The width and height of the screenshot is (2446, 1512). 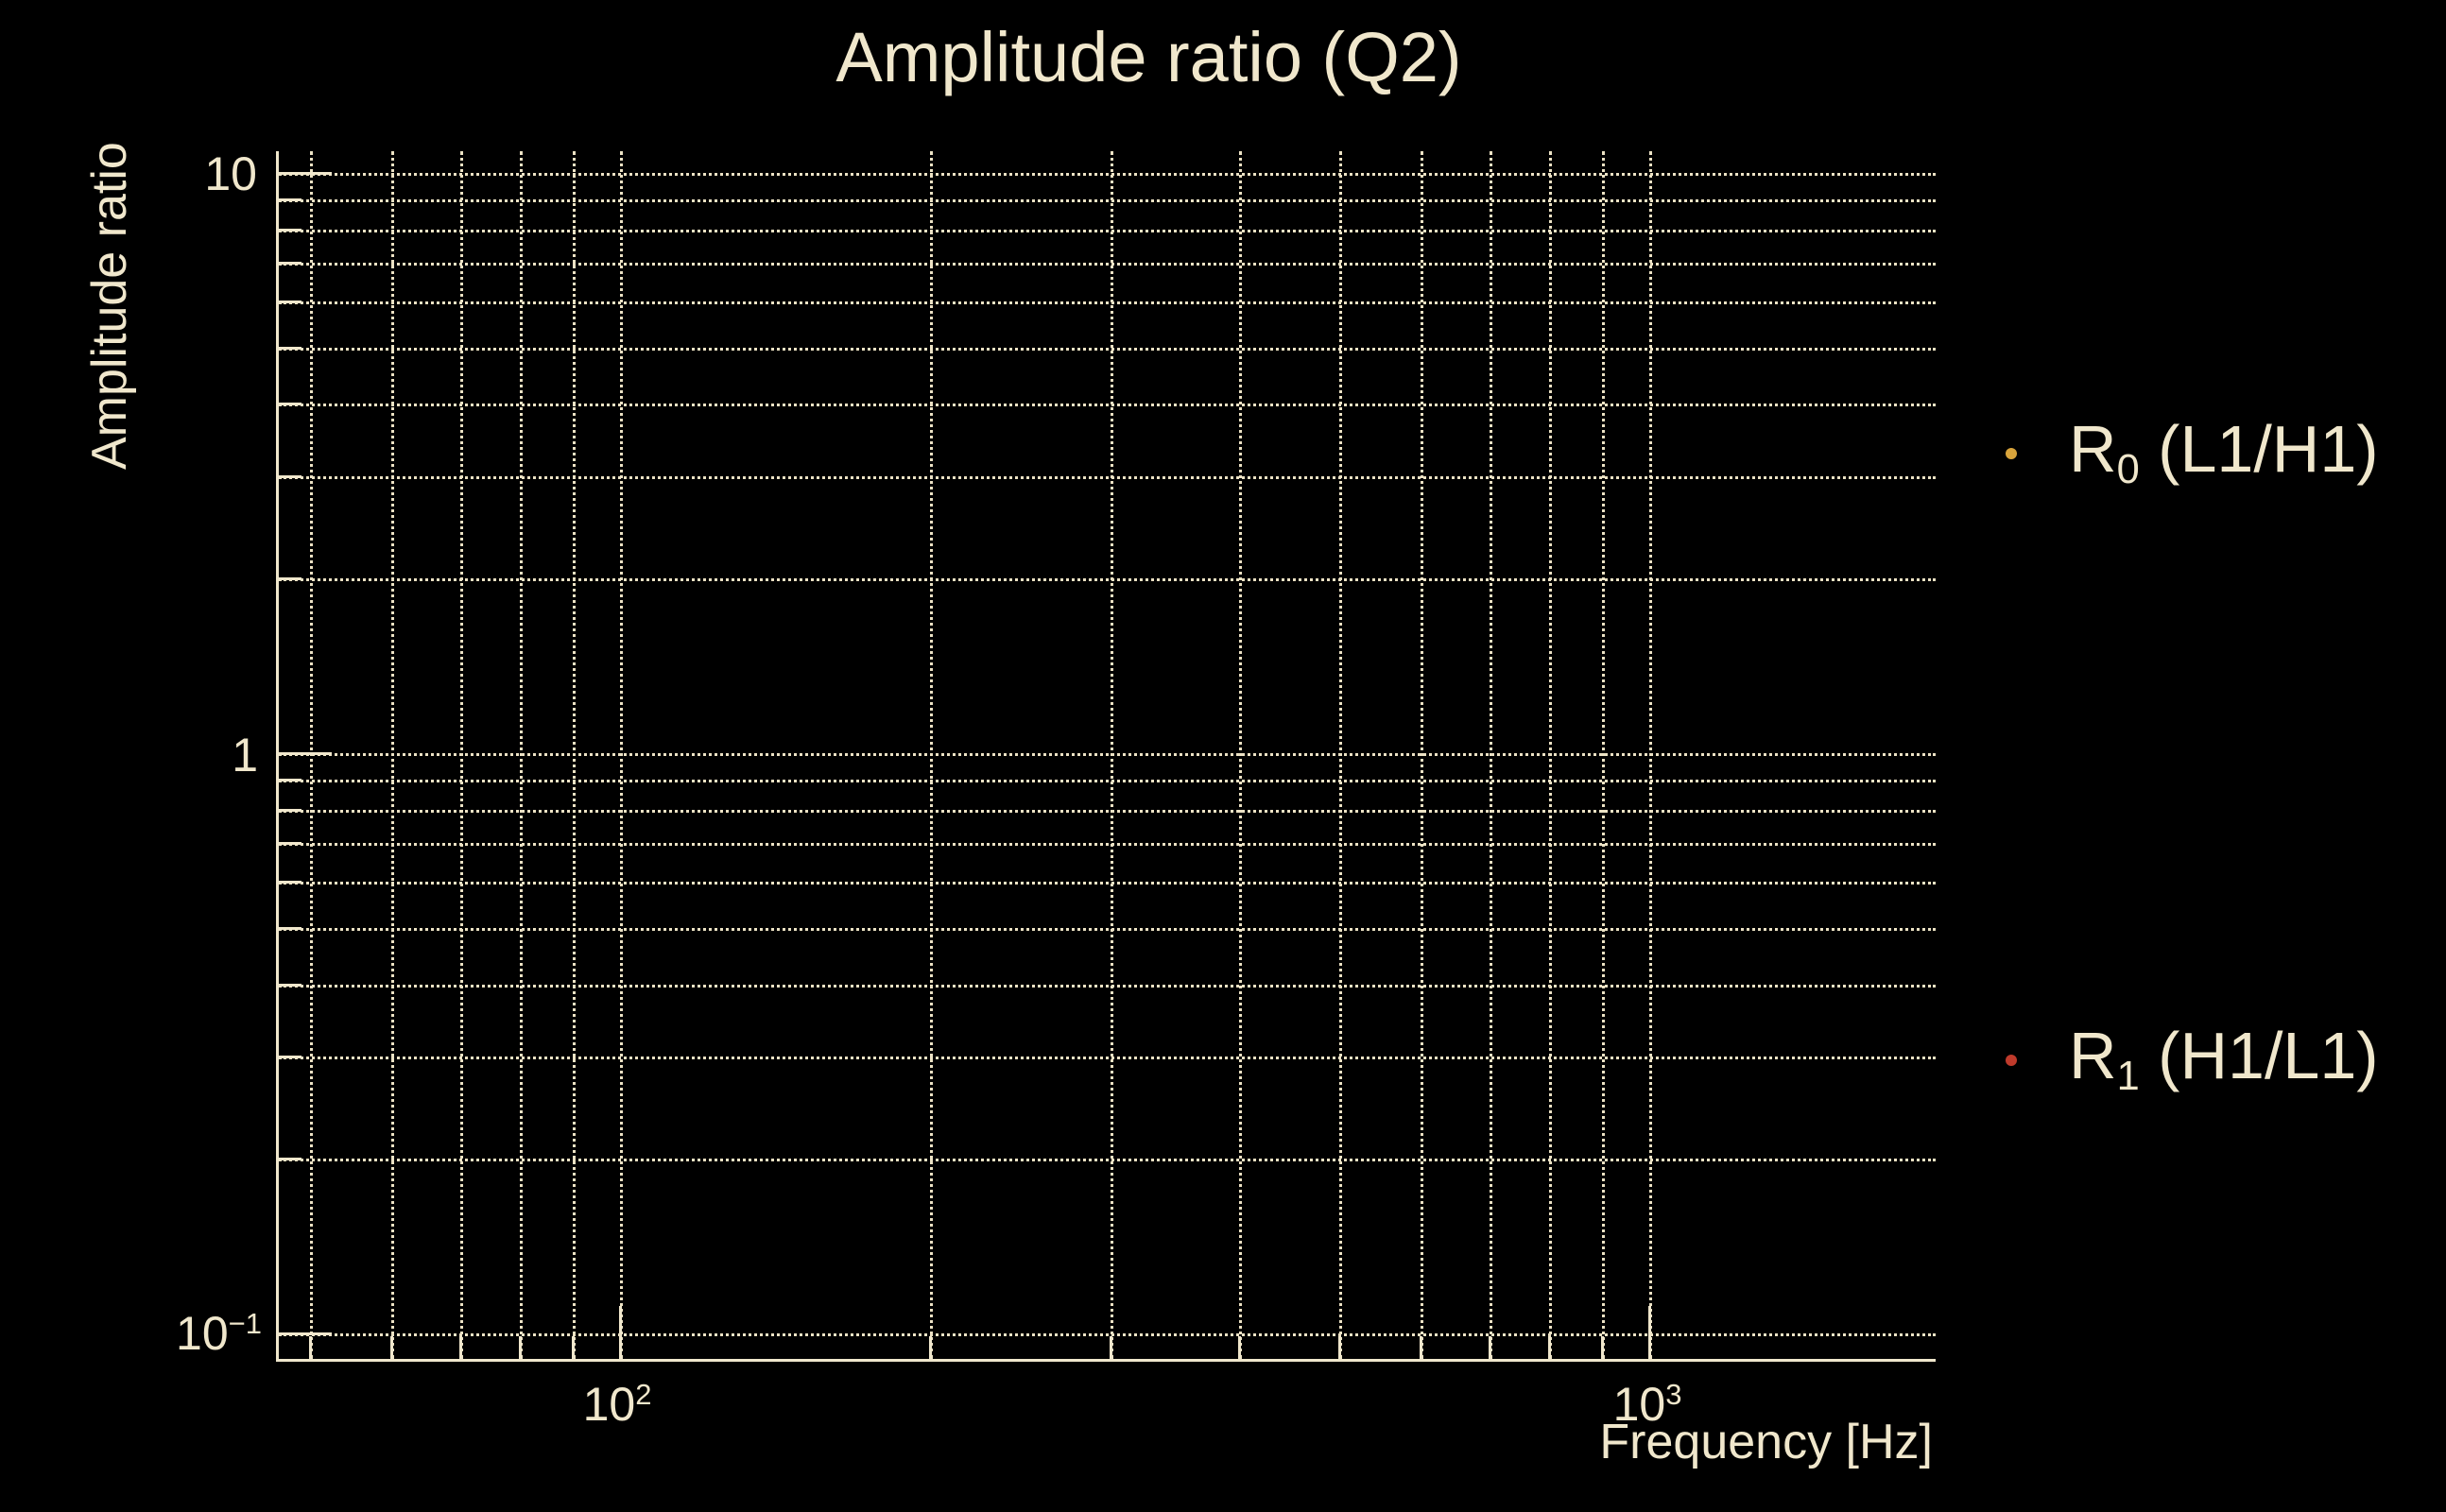 What do you see at coordinates (1107, 883) in the screenshot?
I see `gridline-y-0.6` at bounding box center [1107, 883].